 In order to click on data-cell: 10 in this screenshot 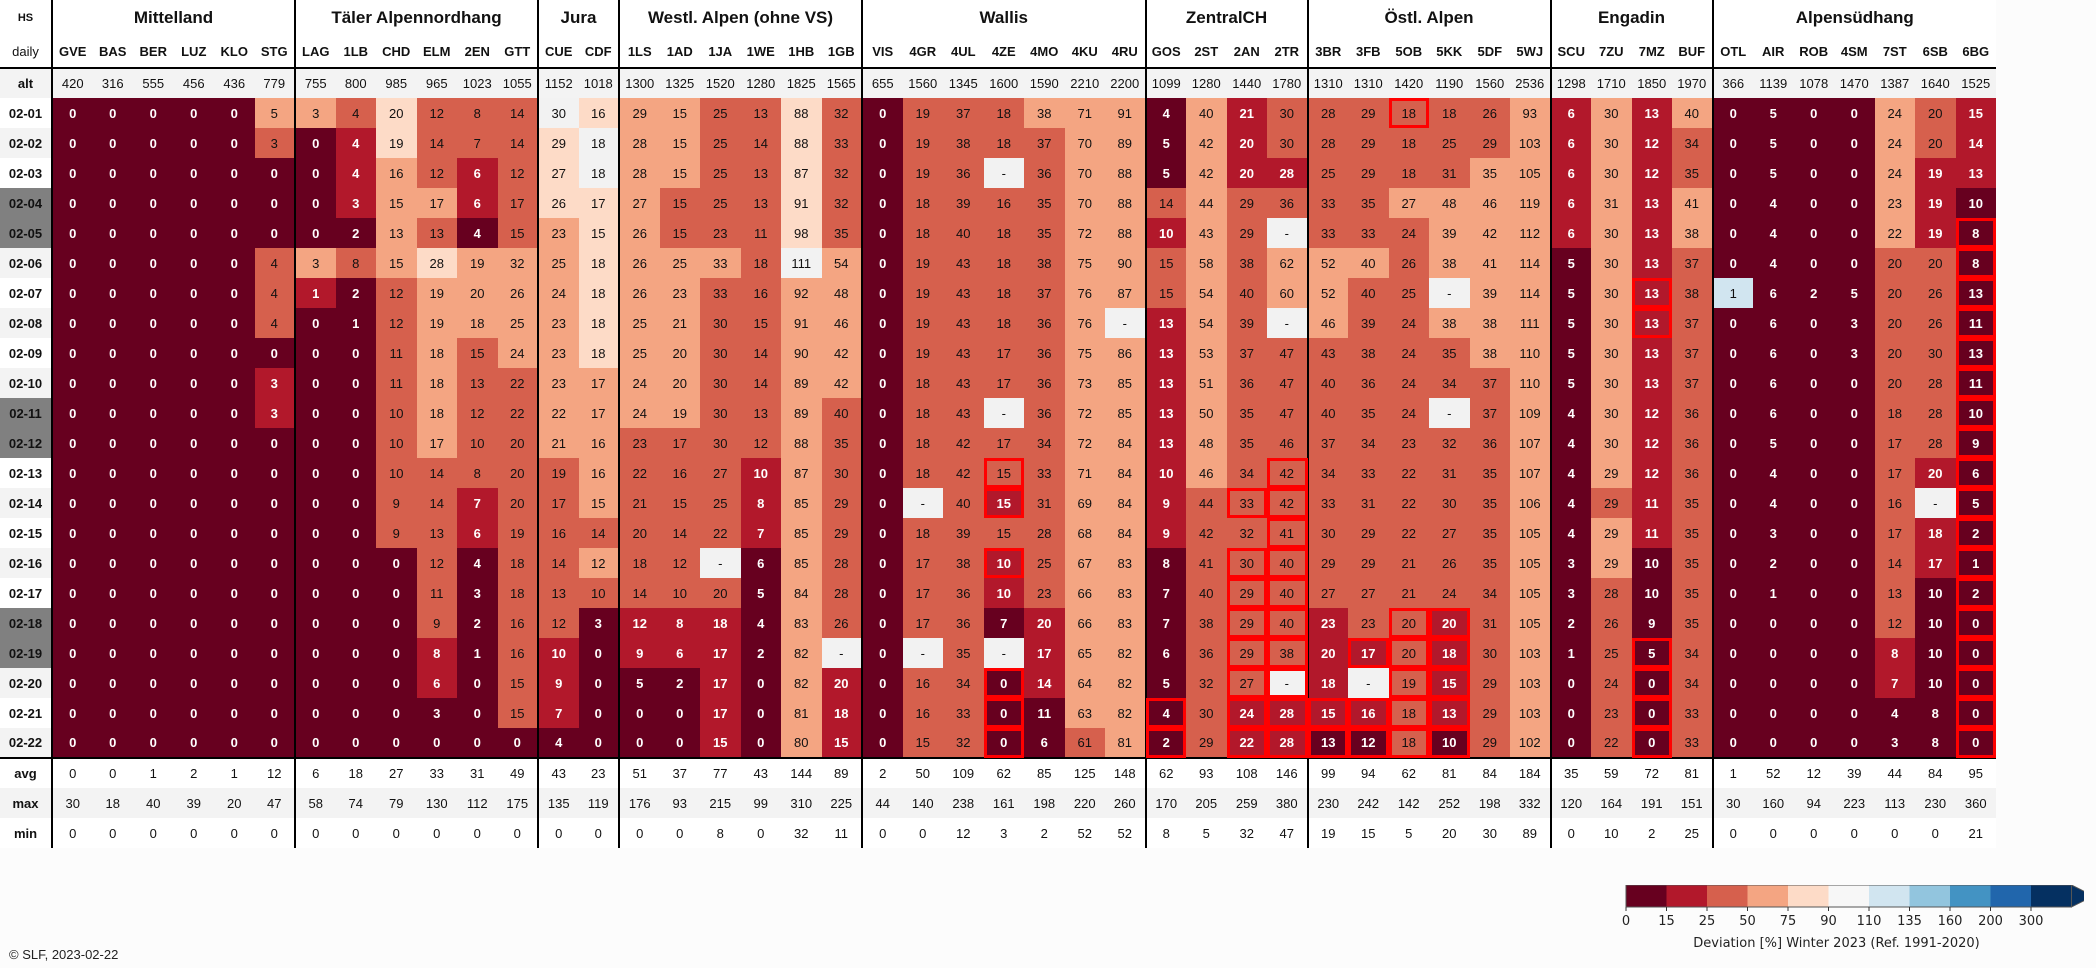, I will do `click(1449, 743)`.